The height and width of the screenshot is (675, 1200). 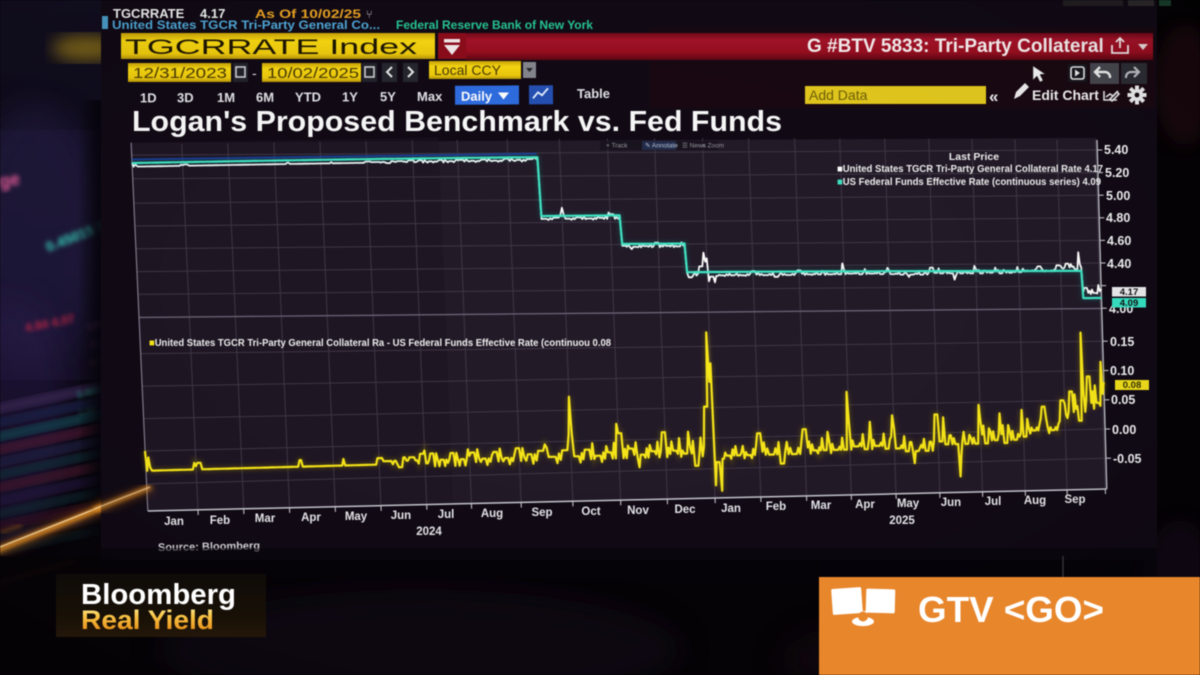 What do you see at coordinates (1011, 609) in the screenshot?
I see `svg-text: GTV <GO>` at bounding box center [1011, 609].